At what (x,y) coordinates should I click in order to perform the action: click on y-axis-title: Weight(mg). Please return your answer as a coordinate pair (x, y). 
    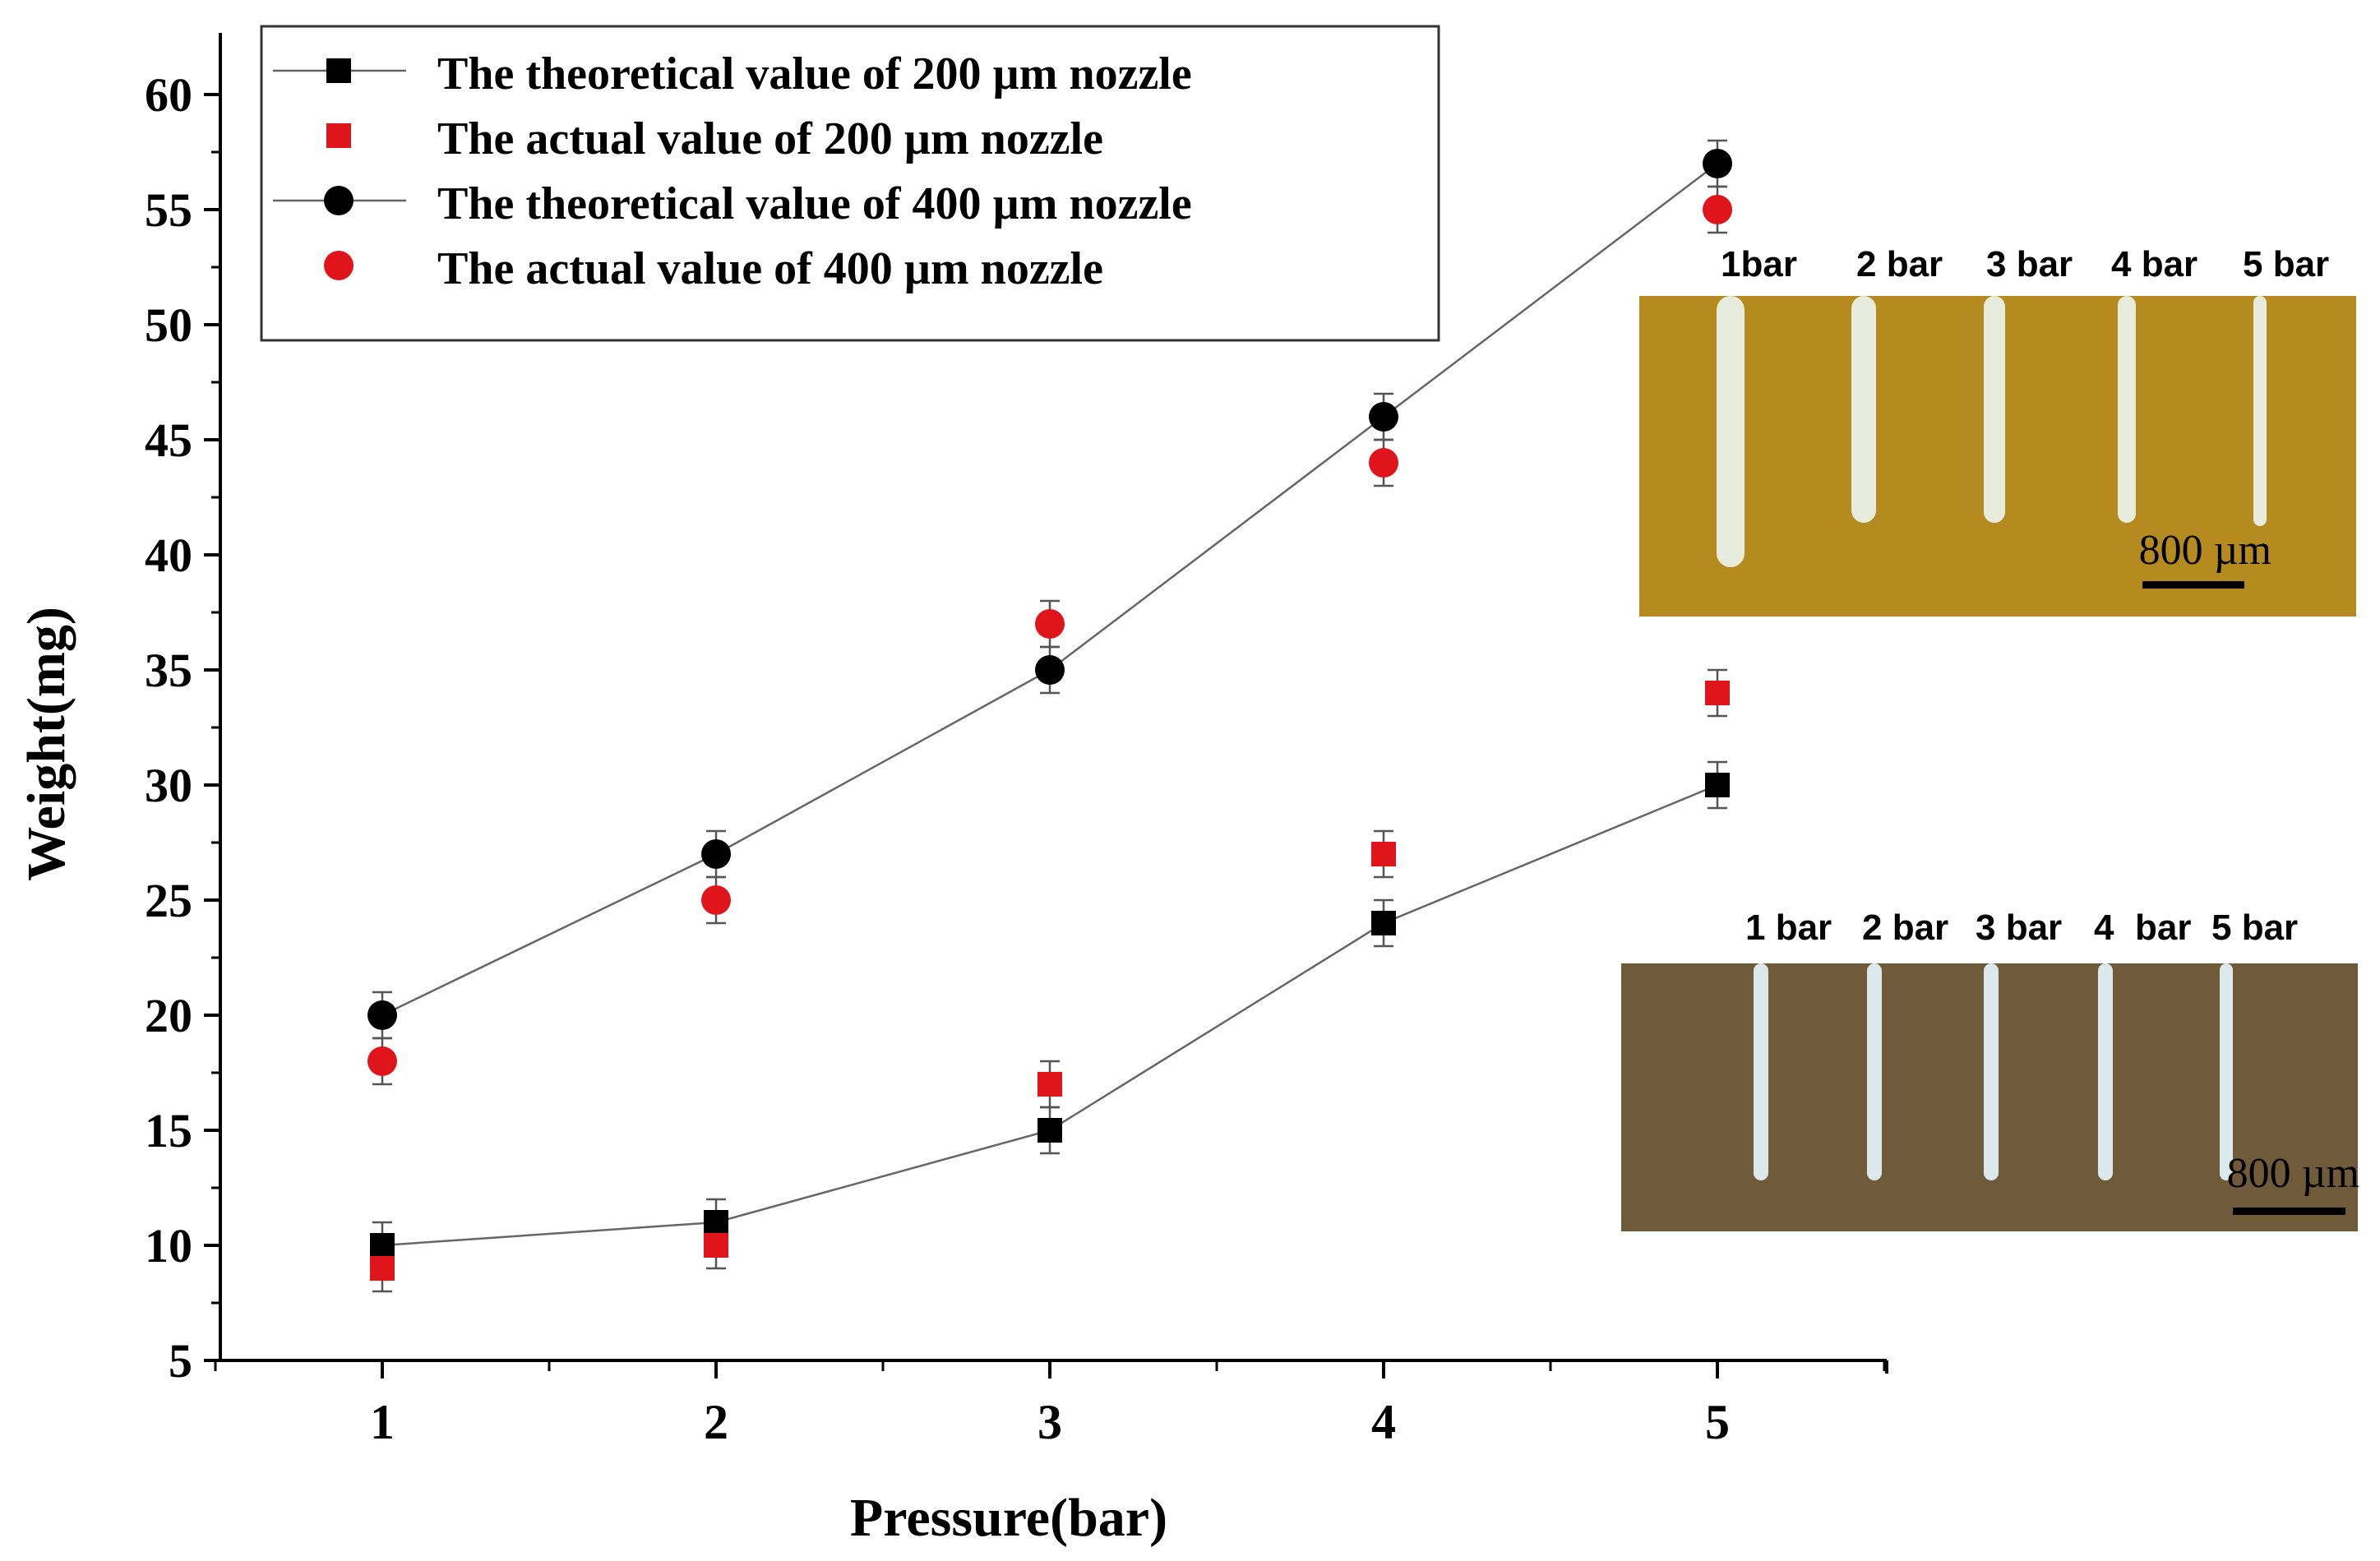
    Looking at the image, I should click on (46, 744).